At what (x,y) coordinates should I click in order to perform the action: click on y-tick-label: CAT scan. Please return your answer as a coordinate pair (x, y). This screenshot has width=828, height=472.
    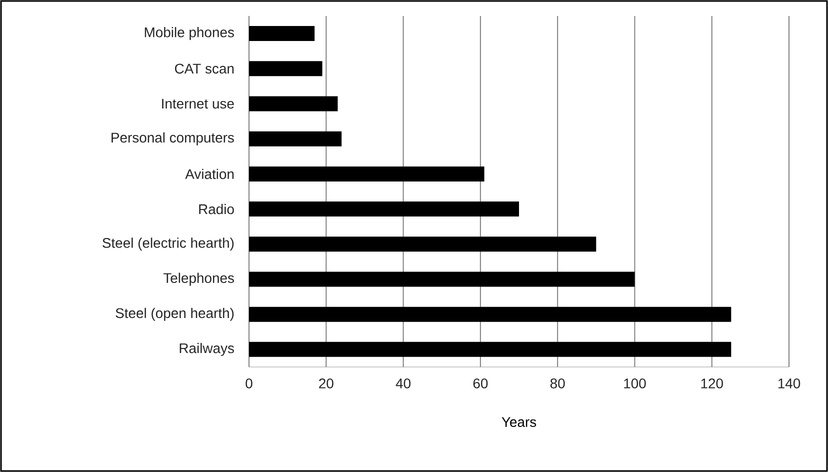
    Looking at the image, I should click on (204, 69).